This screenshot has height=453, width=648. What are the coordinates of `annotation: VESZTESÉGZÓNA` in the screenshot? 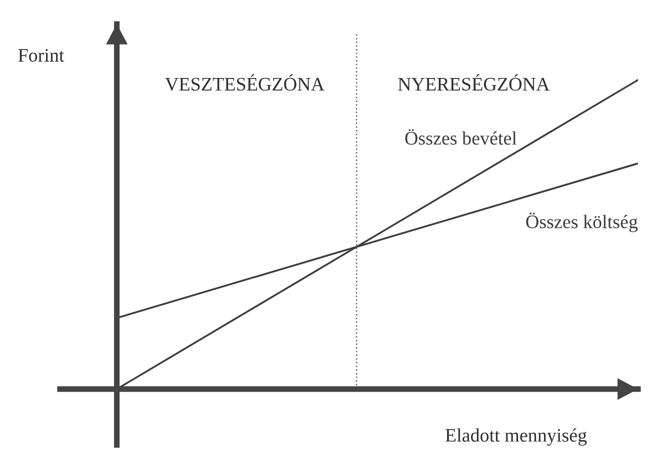 It's located at (244, 82).